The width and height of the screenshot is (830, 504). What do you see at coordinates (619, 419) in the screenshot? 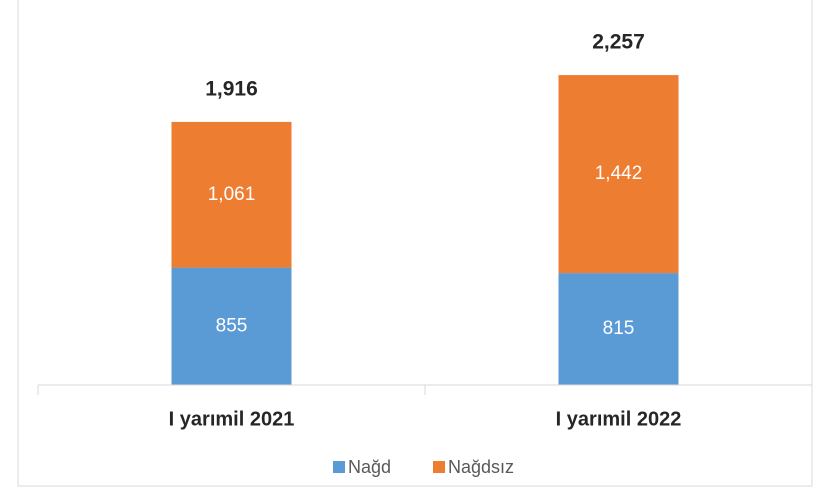
I see `x-tick-label: I yarımil 2022` at bounding box center [619, 419].